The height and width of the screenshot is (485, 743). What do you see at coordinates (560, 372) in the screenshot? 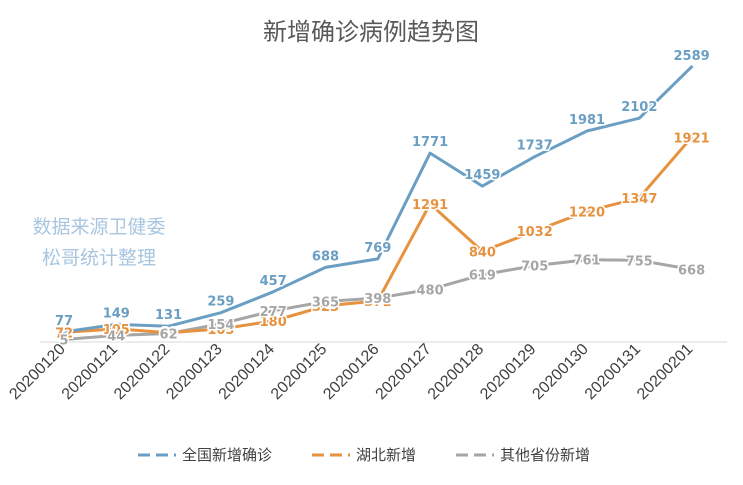
I see `x-tick-label: 20200130` at bounding box center [560, 372].